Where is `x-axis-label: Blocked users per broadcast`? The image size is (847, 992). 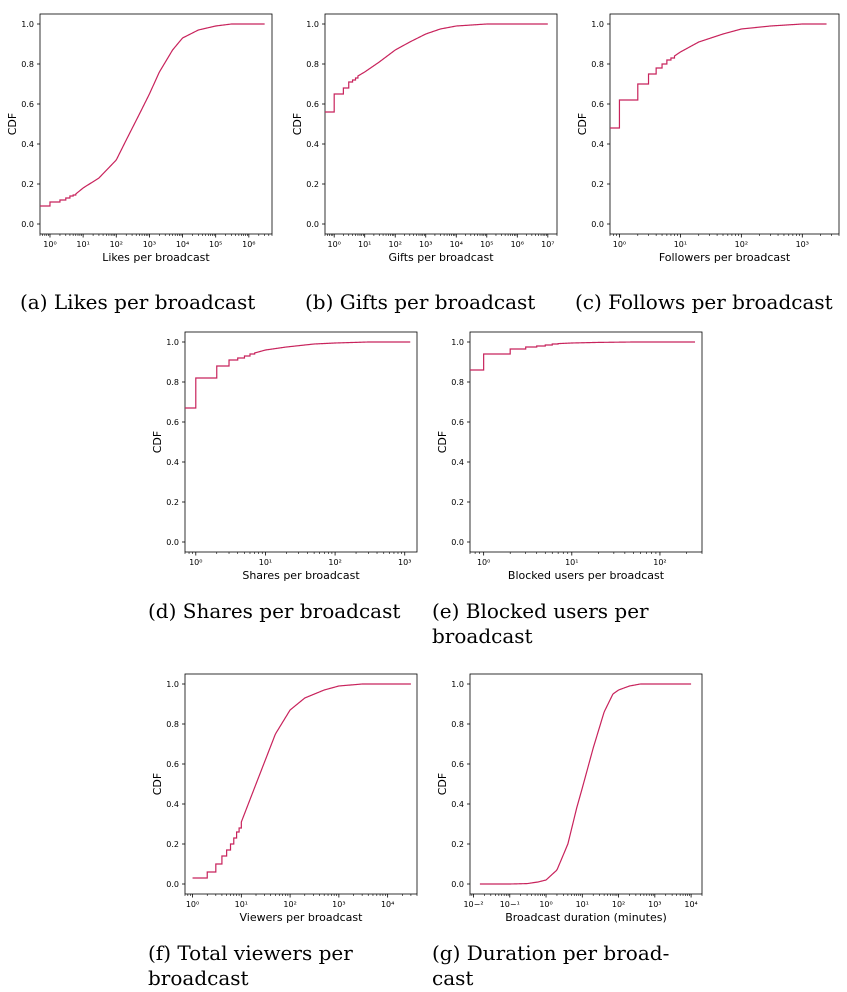
x-axis-label: Blocked users per broadcast is located at coordinates (586, 575).